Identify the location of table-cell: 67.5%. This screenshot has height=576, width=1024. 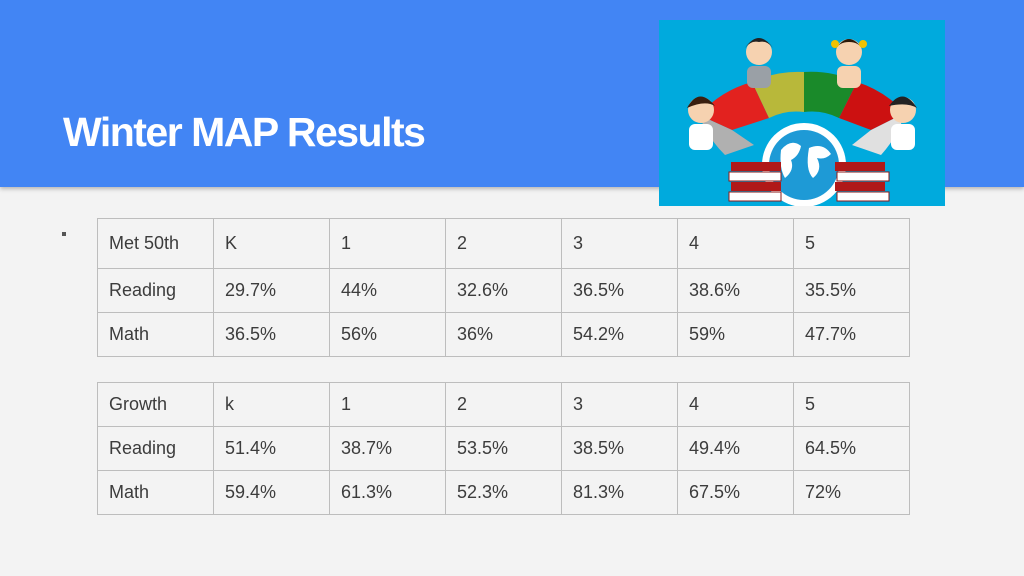
(735, 492).